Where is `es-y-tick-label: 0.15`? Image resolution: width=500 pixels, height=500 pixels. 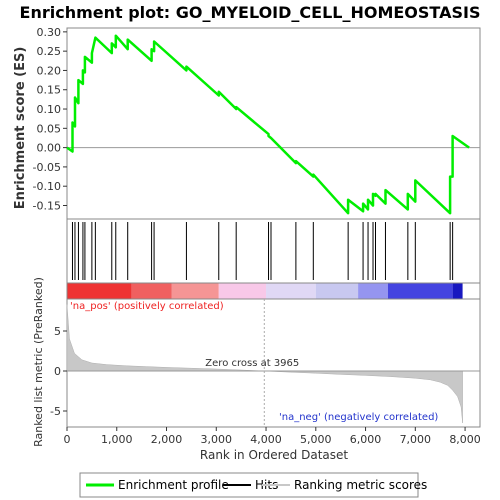 es-y-tick-label: 0.15 is located at coordinates (49, 90).